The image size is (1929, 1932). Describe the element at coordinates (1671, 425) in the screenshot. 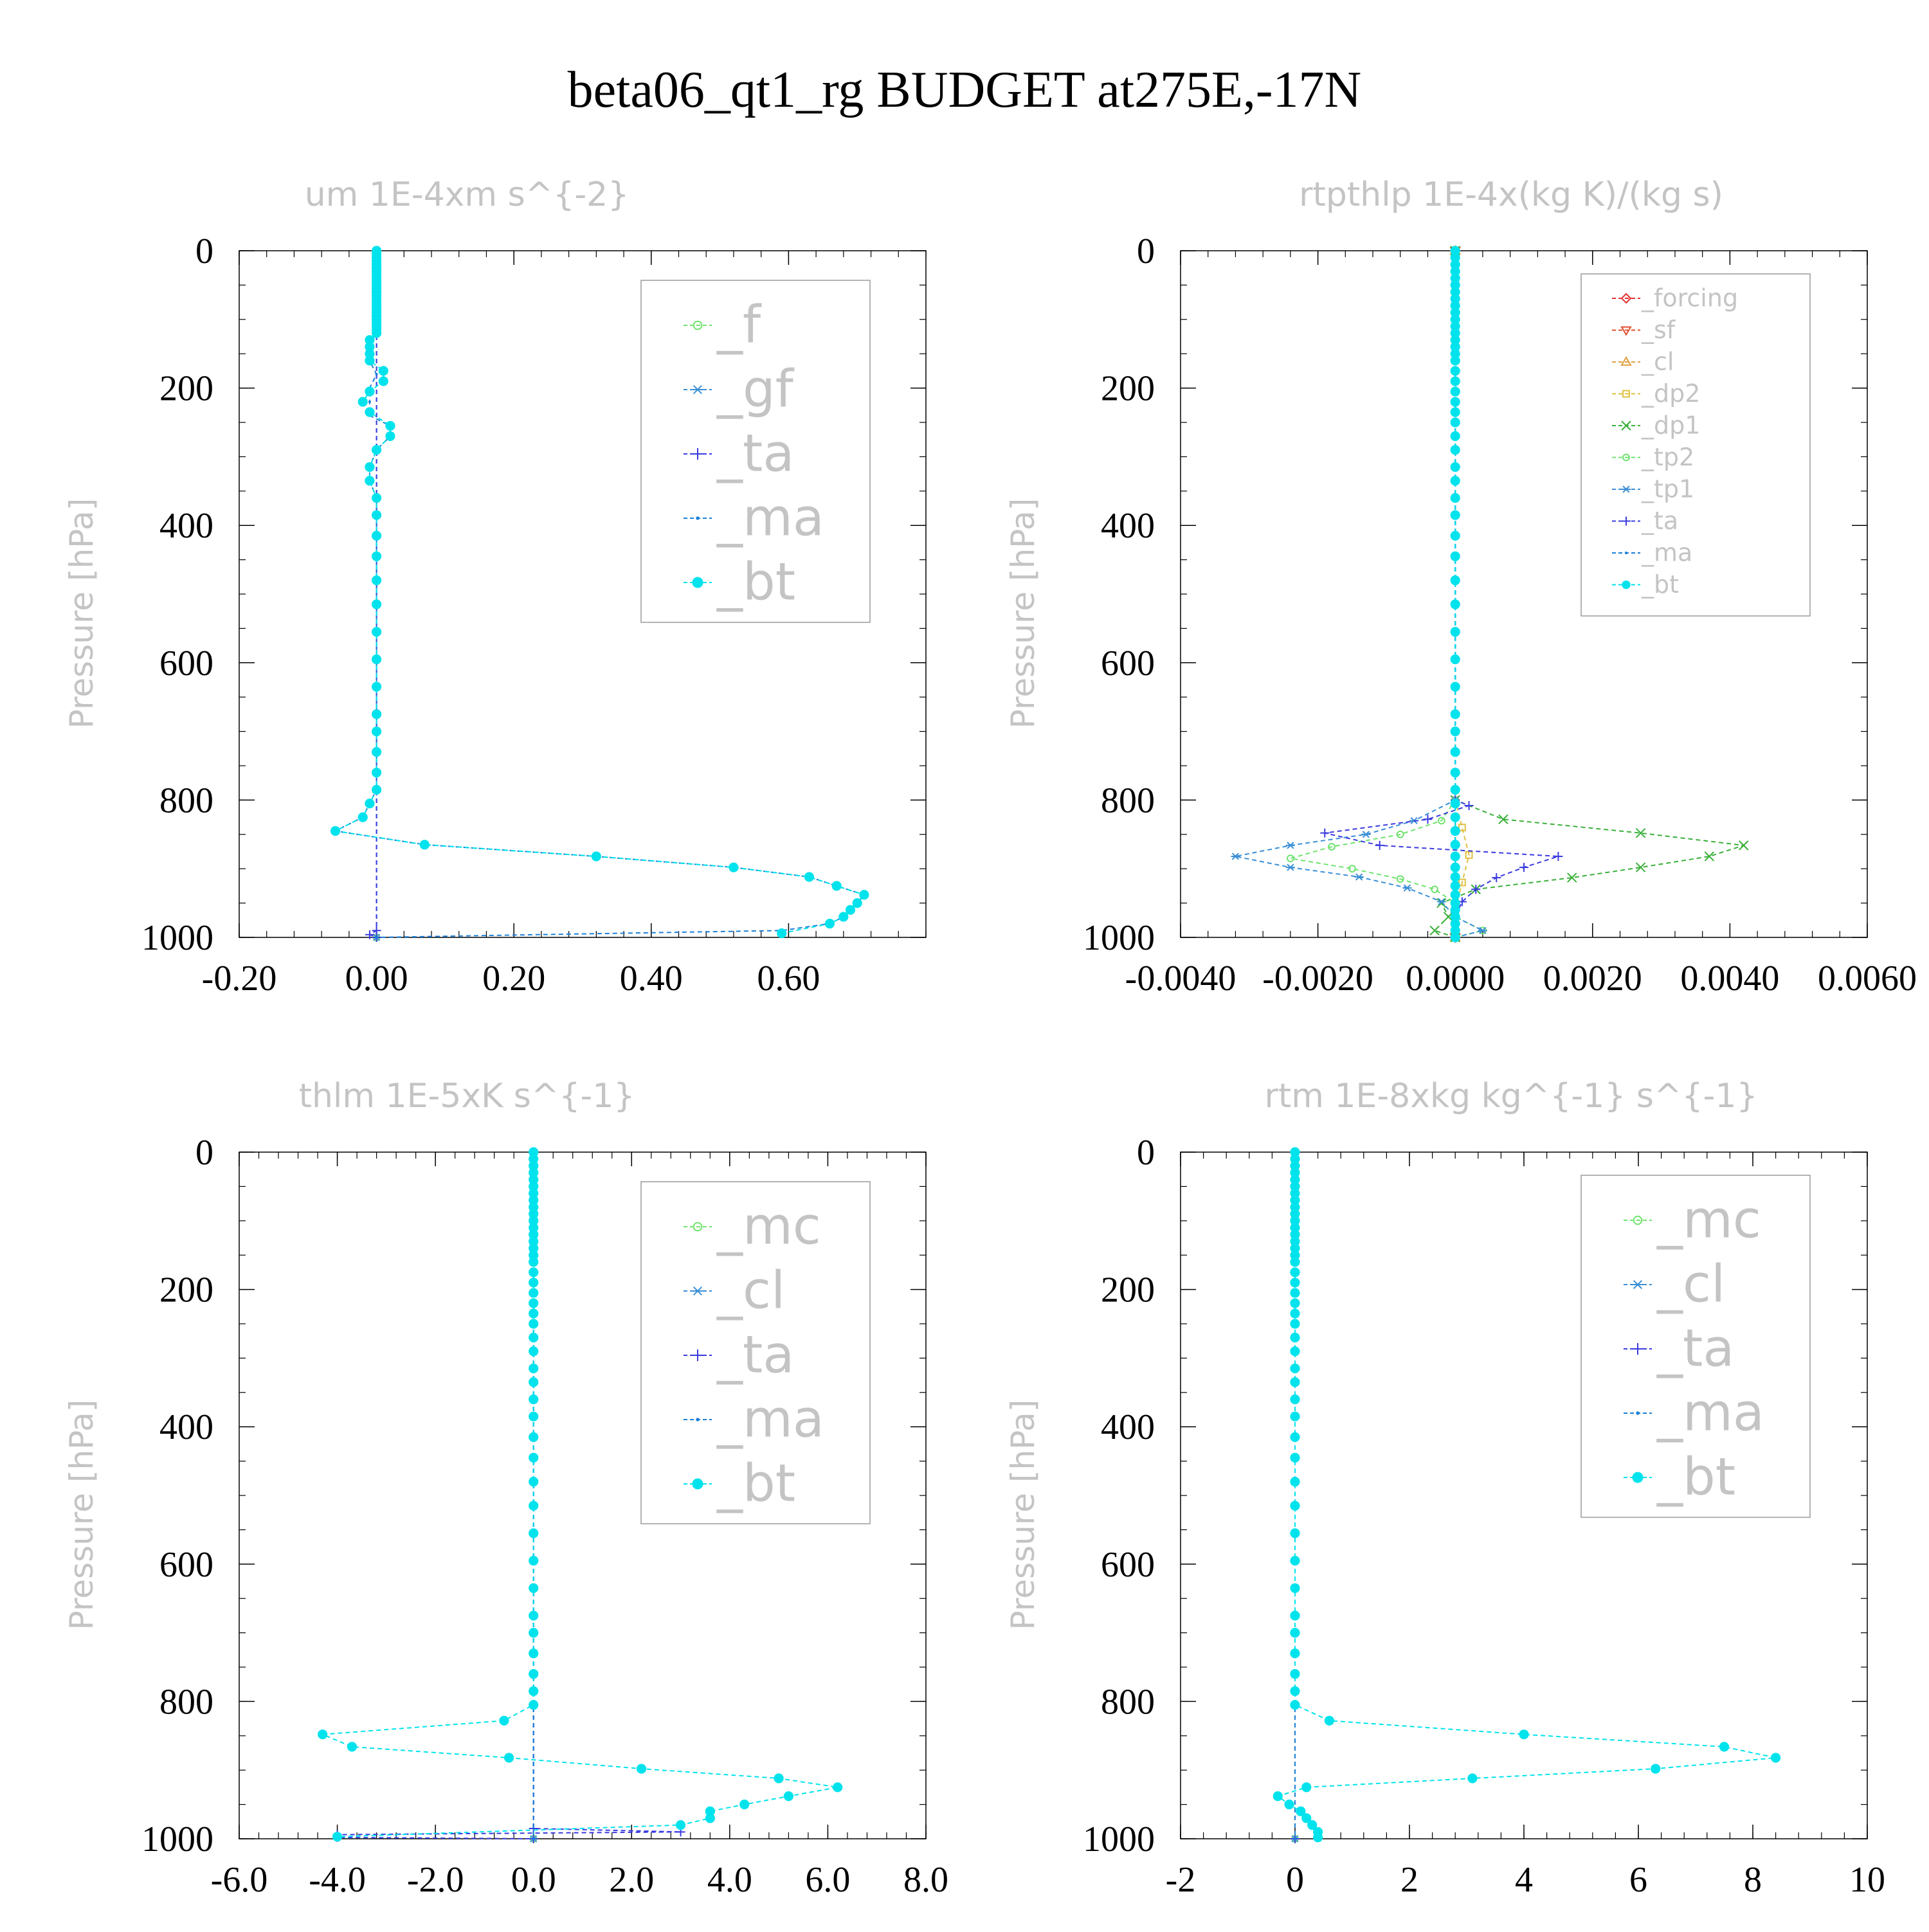

I see `legend-label: _dp1` at that location.